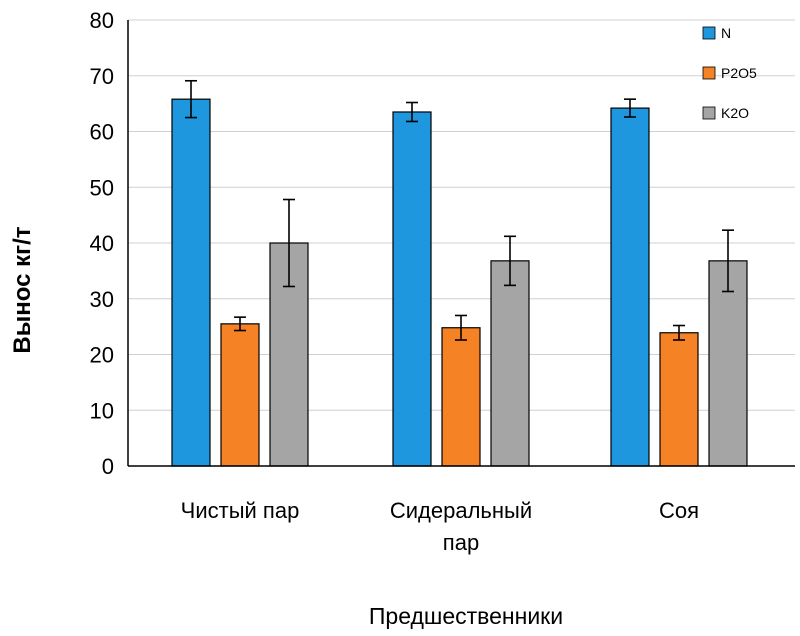 The height and width of the screenshot is (636, 800). I want to click on y-tick-label: 40, so click(102, 243).